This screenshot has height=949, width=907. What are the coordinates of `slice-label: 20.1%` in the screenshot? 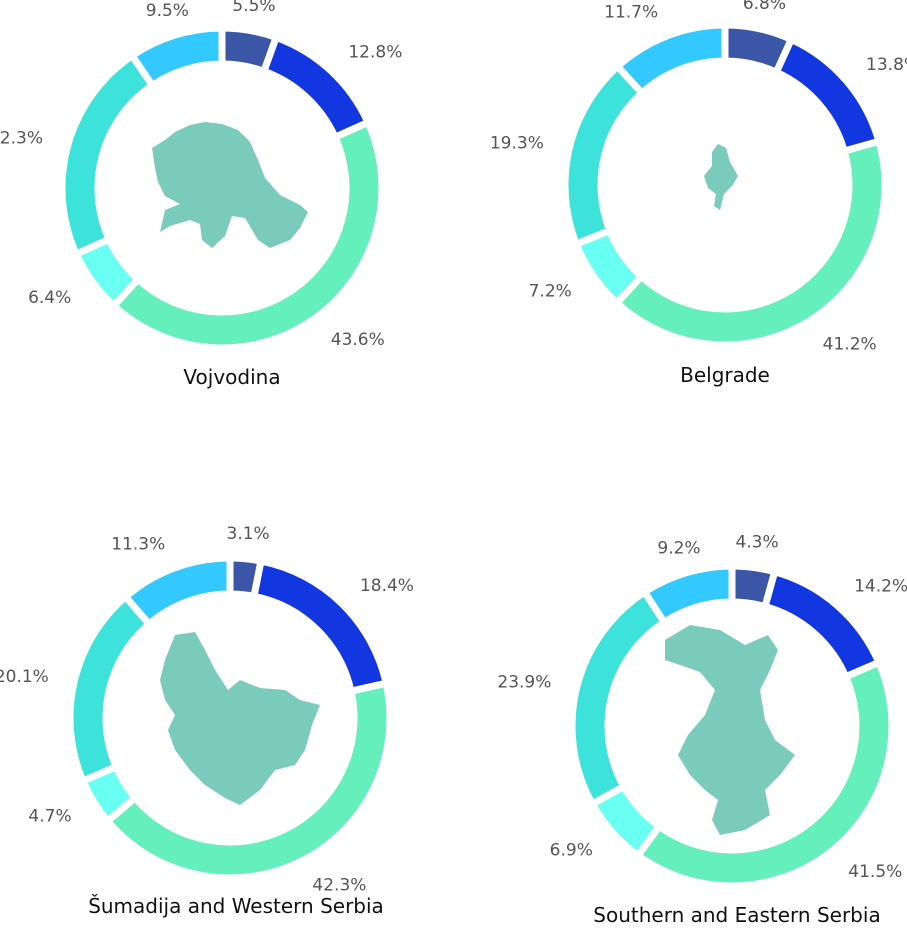 It's located at (24, 677).